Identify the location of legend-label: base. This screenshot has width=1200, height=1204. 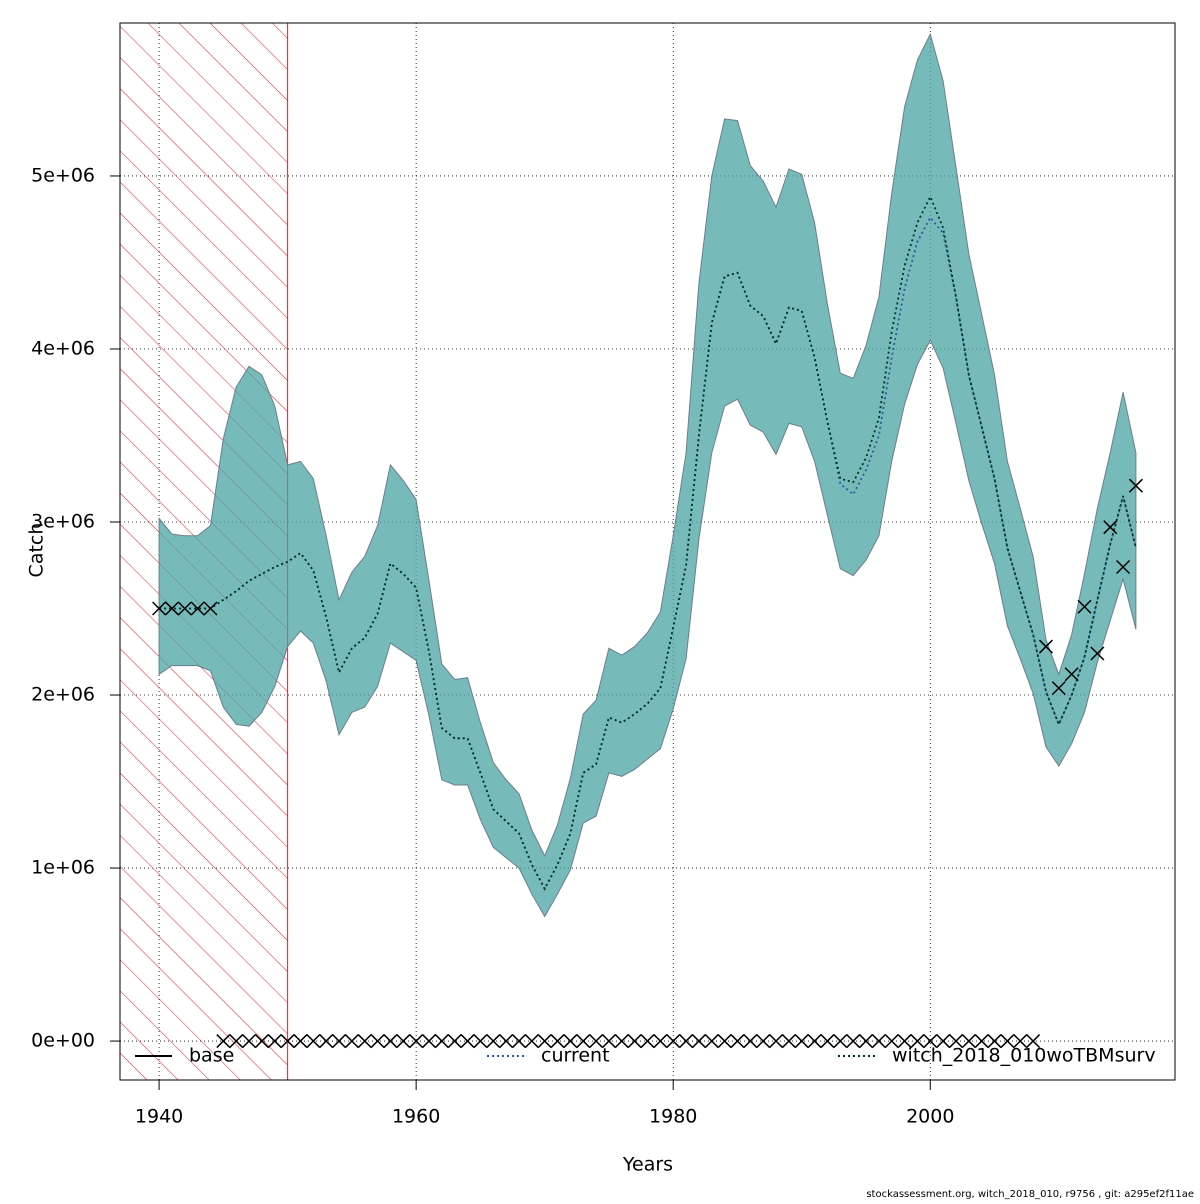
(211, 1056).